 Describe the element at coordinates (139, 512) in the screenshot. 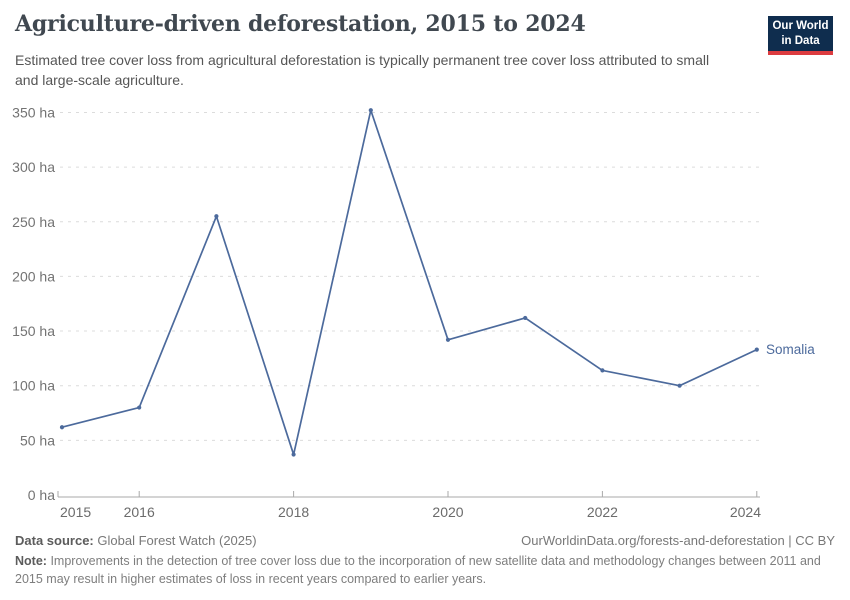

I see `x-axis-tick-label: 2016` at that location.